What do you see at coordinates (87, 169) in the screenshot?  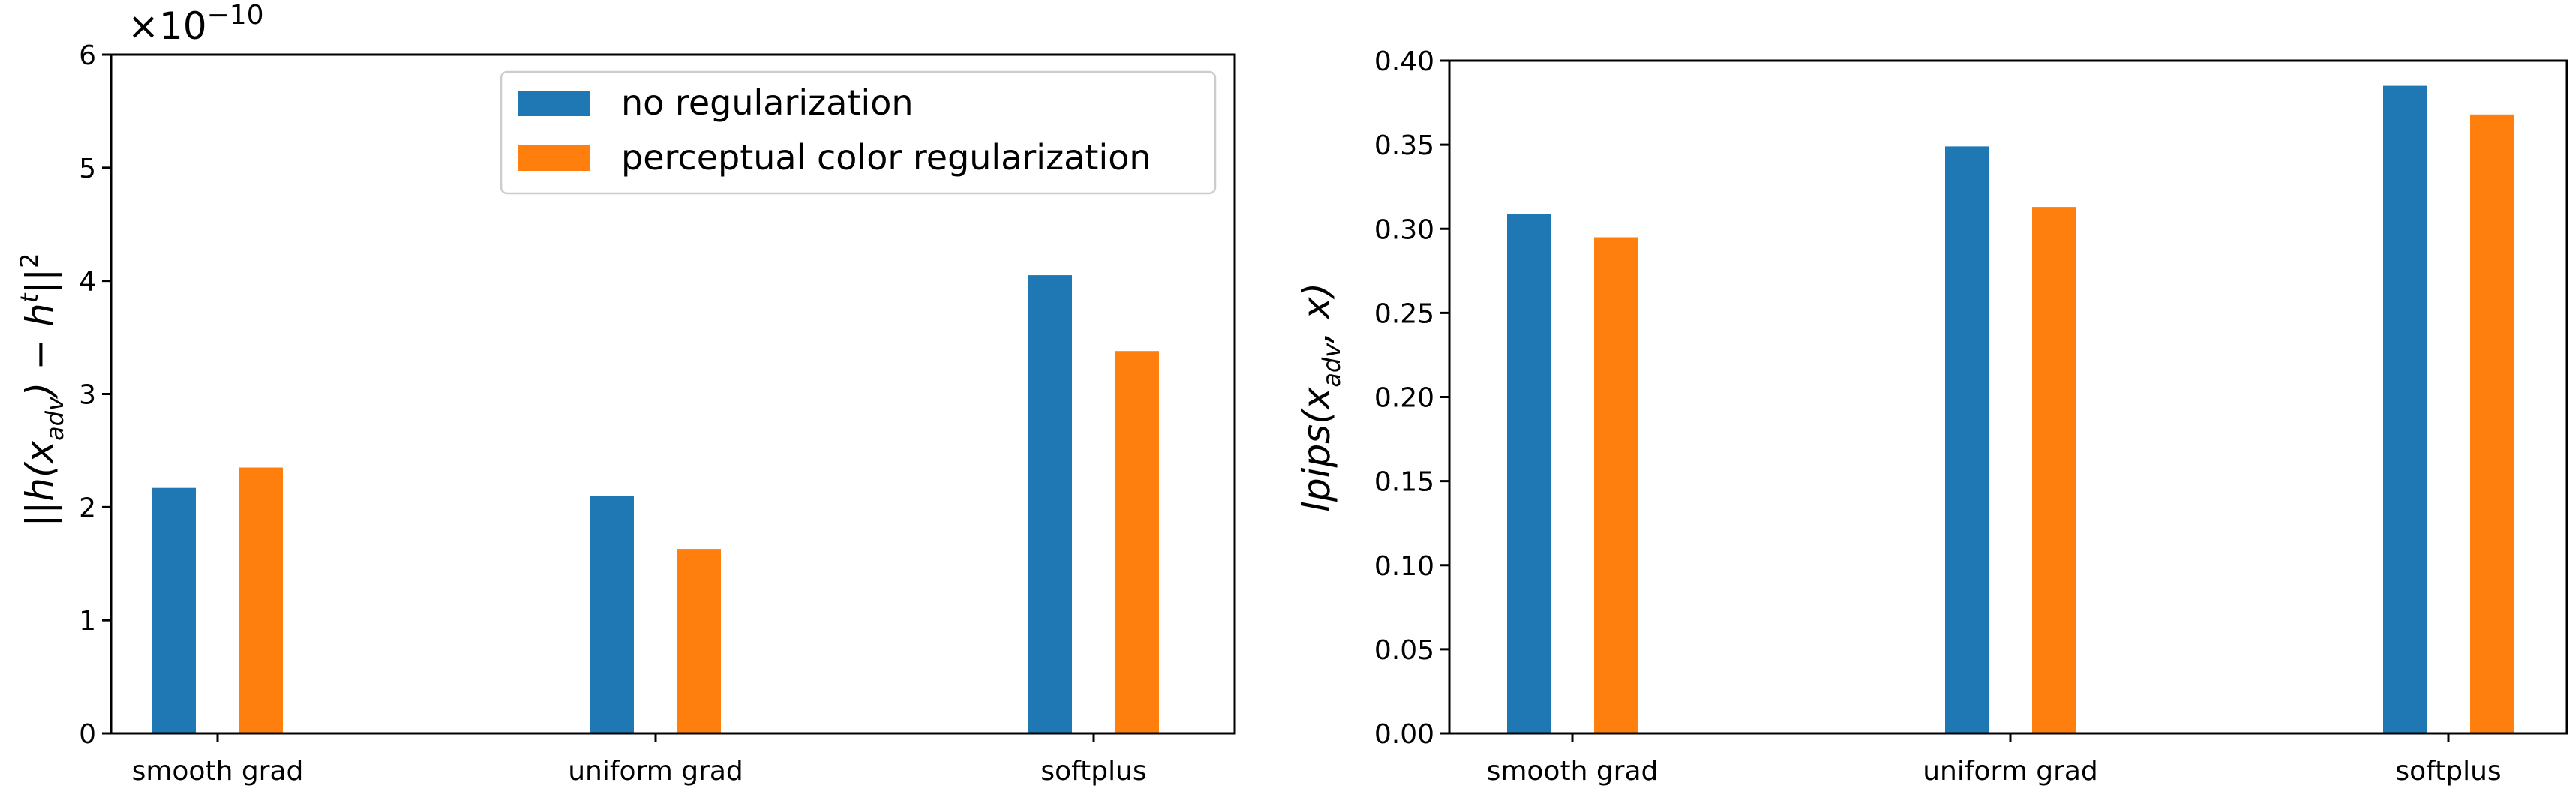 I see `y-tick-label: 5` at bounding box center [87, 169].